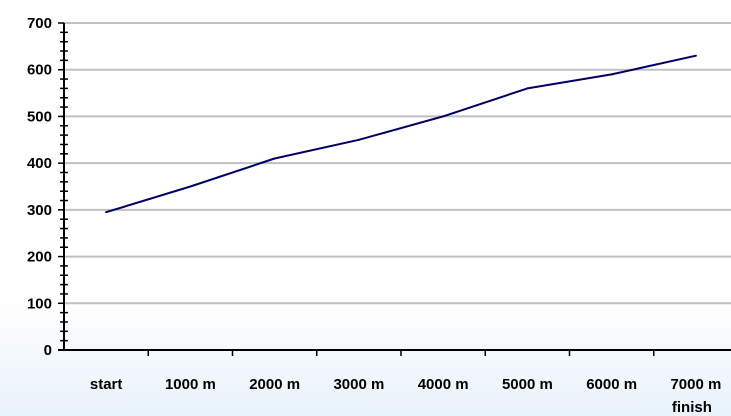 This screenshot has width=731, height=416. Describe the element at coordinates (274, 384) in the screenshot. I see `x-tick-label: 2000 m` at that location.